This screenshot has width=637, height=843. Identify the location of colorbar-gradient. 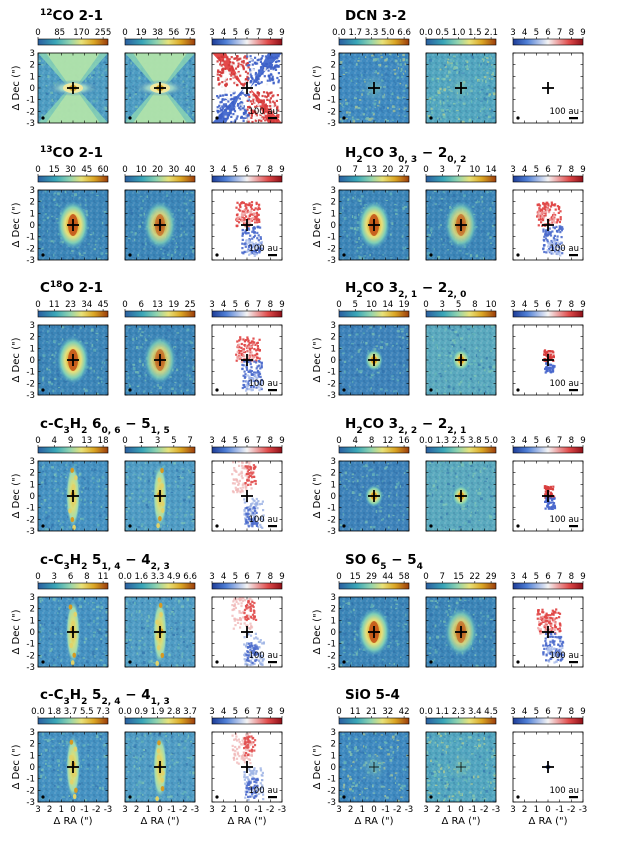
(461, 42).